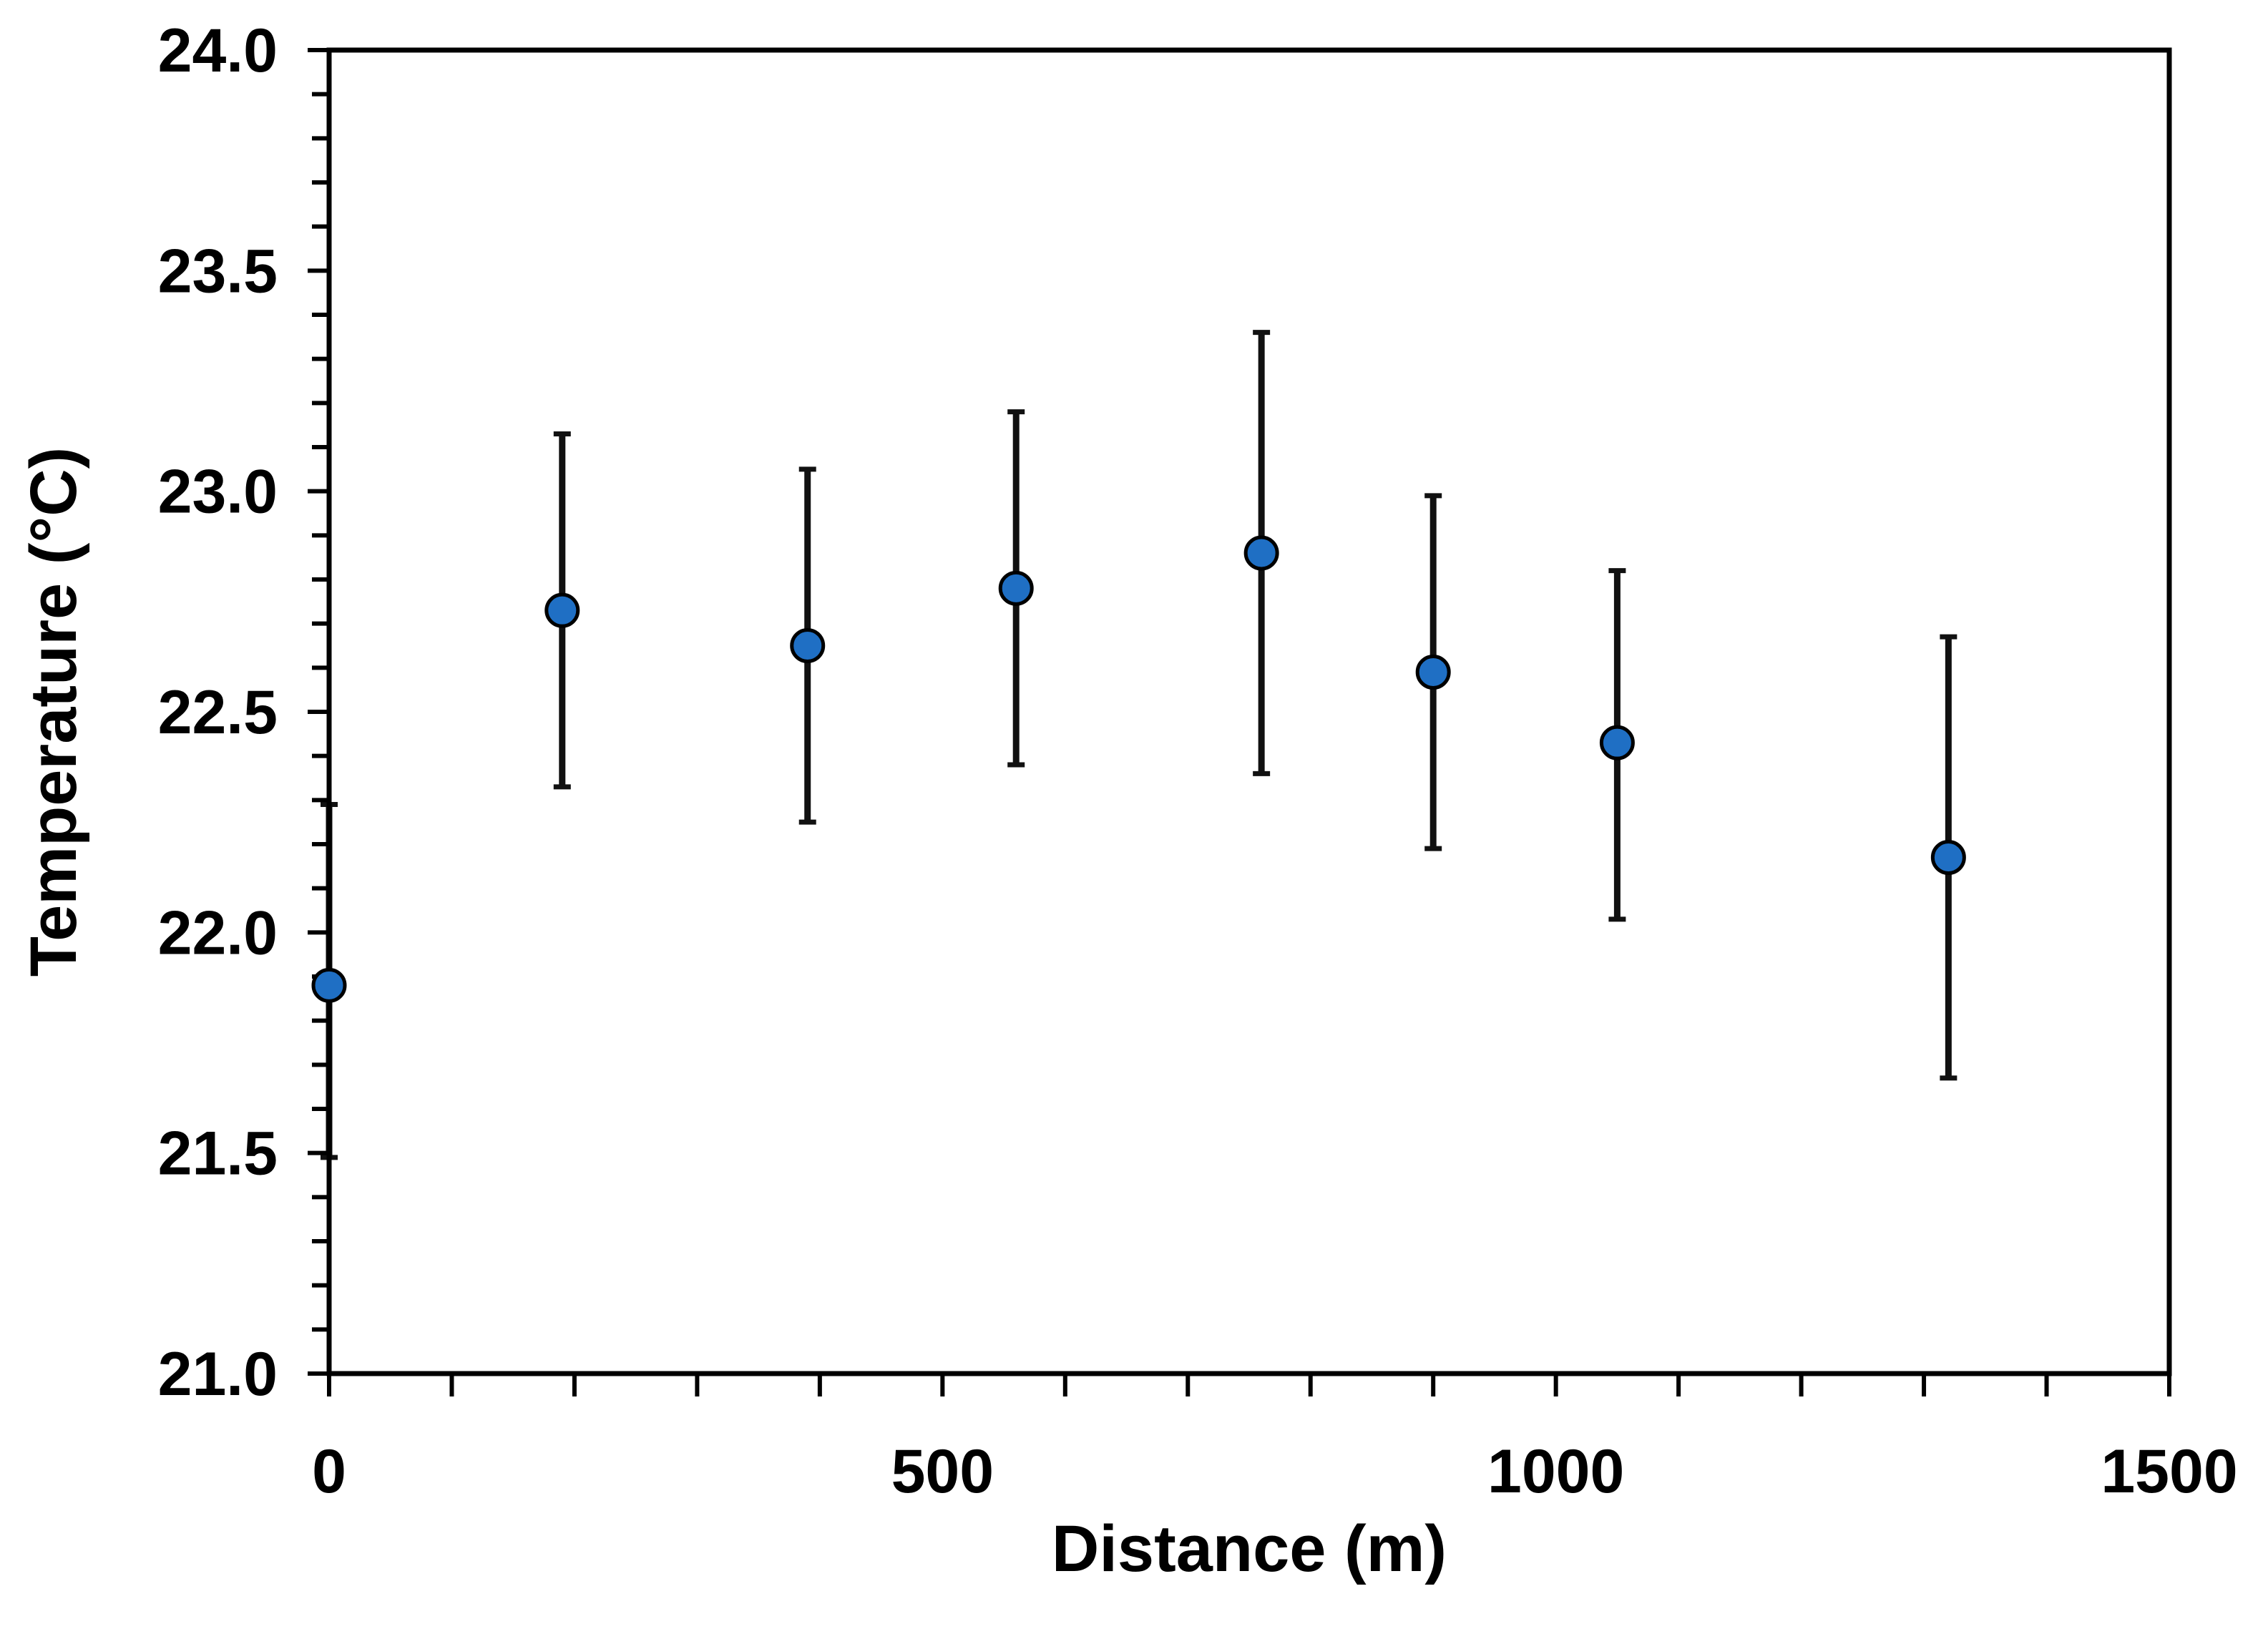 The image size is (2268, 1639). Describe the element at coordinates (53, 712) in the screenshot. I see `y-axis-title: Temperature (°C)` at that location.